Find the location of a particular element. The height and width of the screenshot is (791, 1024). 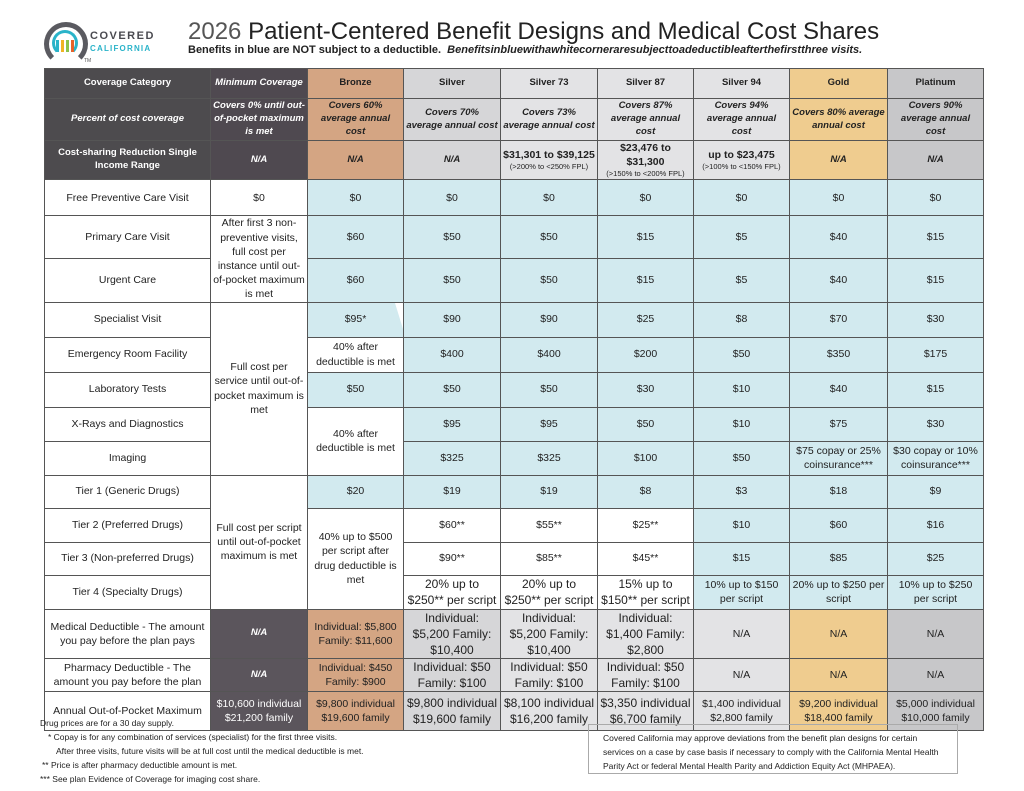

percent-coverage-cell: Covers 94% average annual cost is located at coordinates (741, 119).